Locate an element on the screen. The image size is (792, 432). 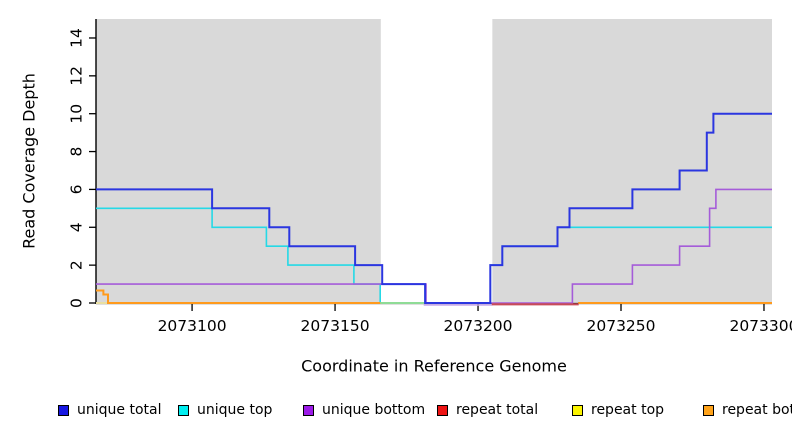
repeat-bottom-swatch-icon is located at coordinates (708, 410).